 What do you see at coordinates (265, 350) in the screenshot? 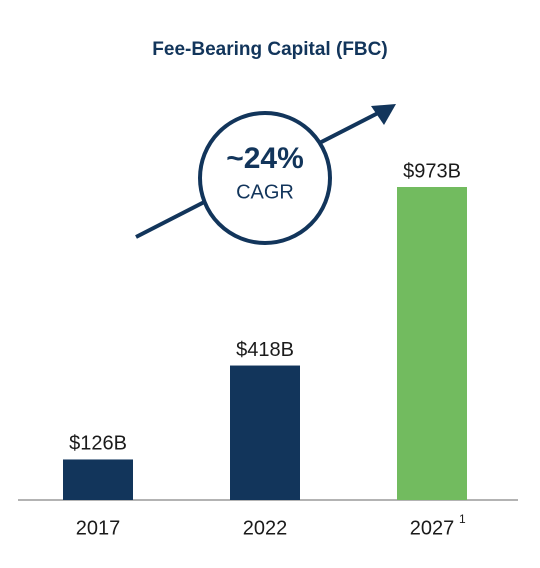
I see `value-label: $418B` at bounding box center [265, 350].